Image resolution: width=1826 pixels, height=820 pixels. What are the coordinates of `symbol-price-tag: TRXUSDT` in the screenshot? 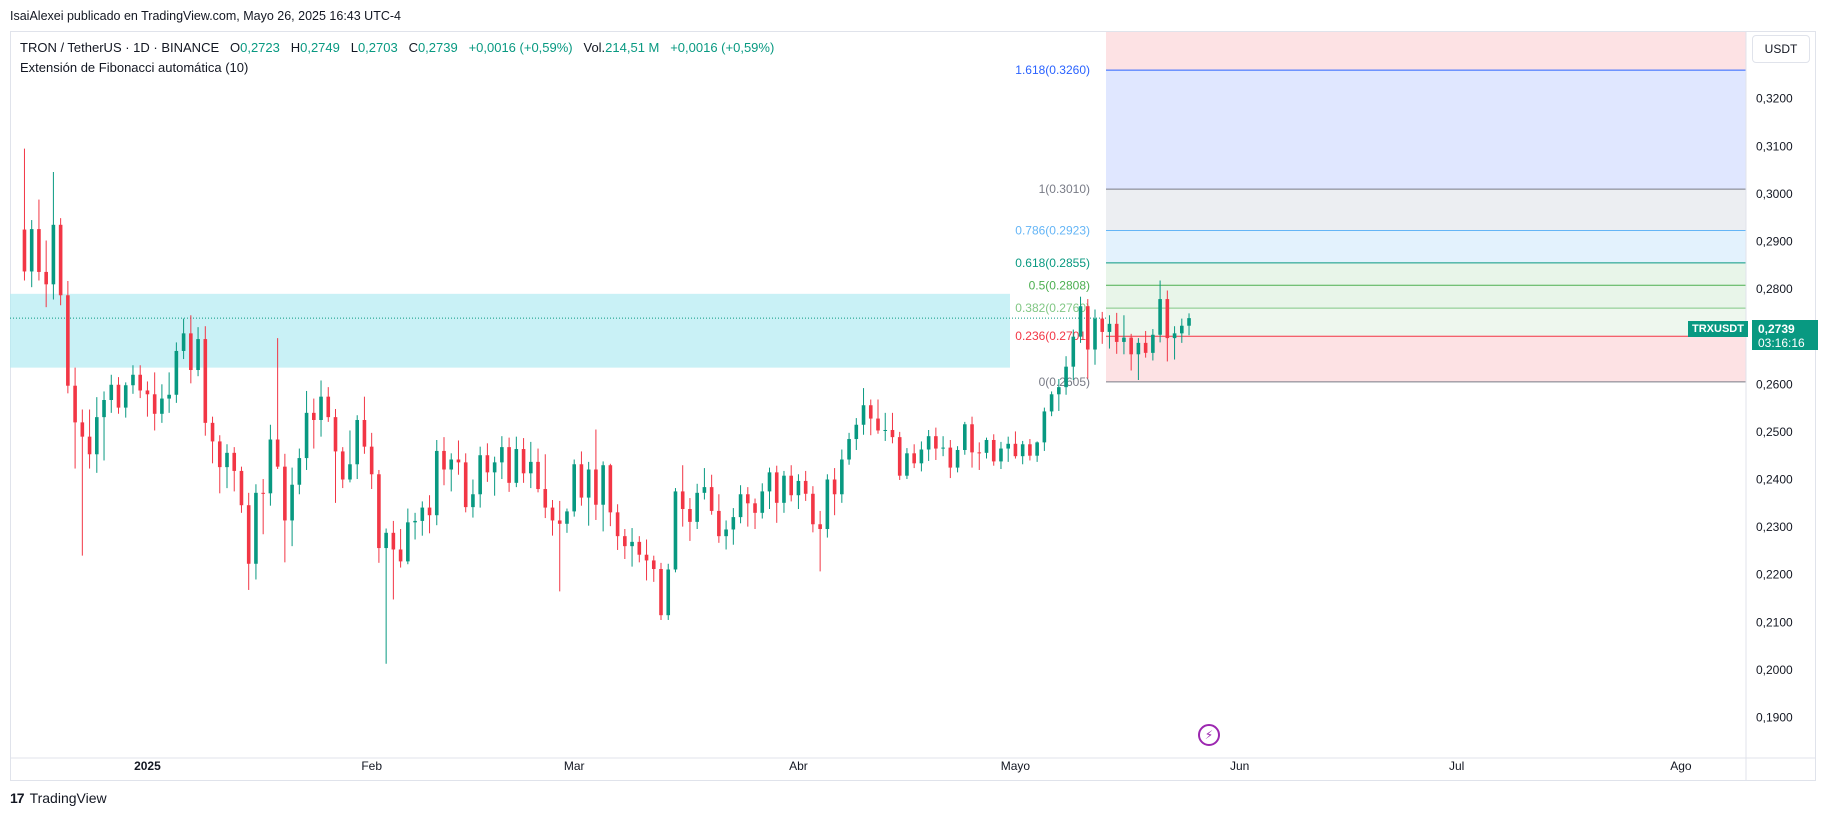 It's located at (1718, 329).